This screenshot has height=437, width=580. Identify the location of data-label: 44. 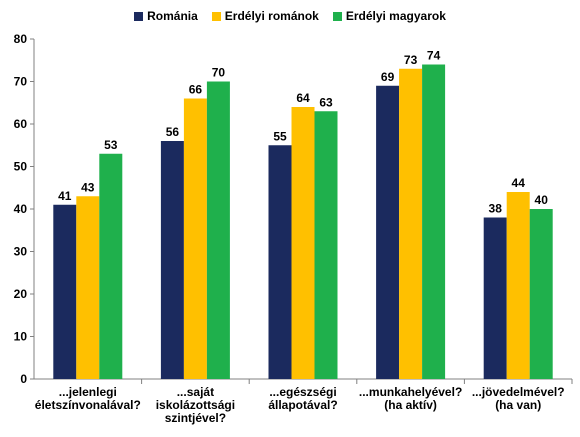
(519, 183).